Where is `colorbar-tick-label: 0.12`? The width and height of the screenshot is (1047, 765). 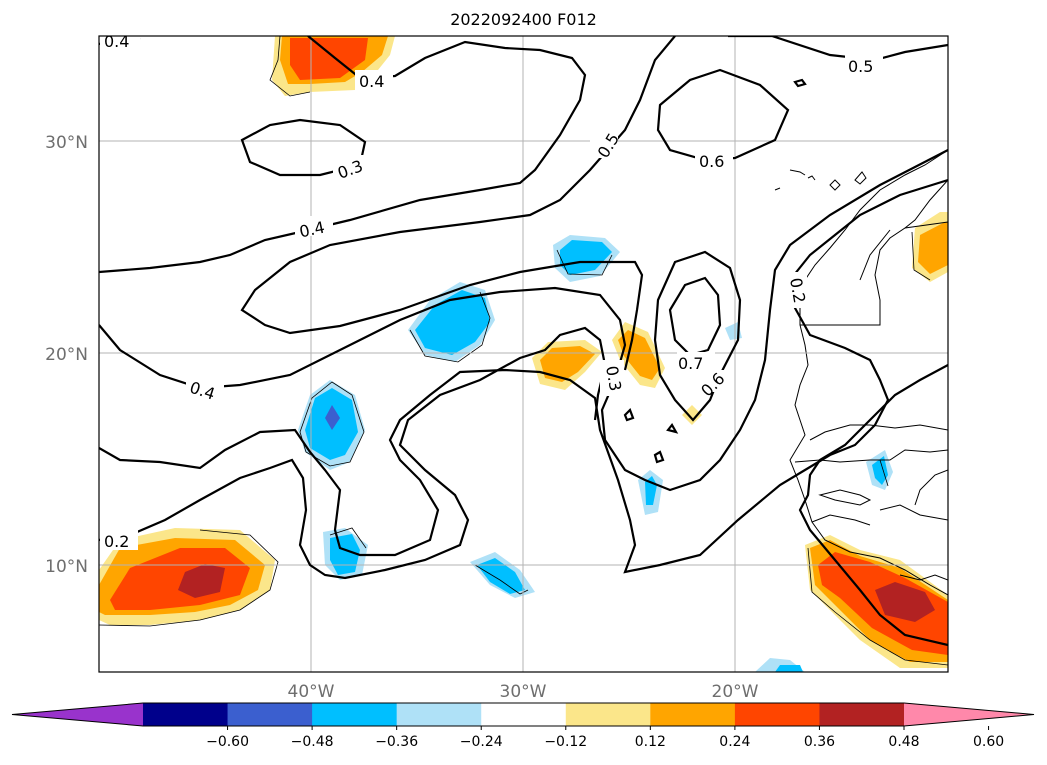
colorbar-tick-label: 0.12 is located at coordinates (650, 742).